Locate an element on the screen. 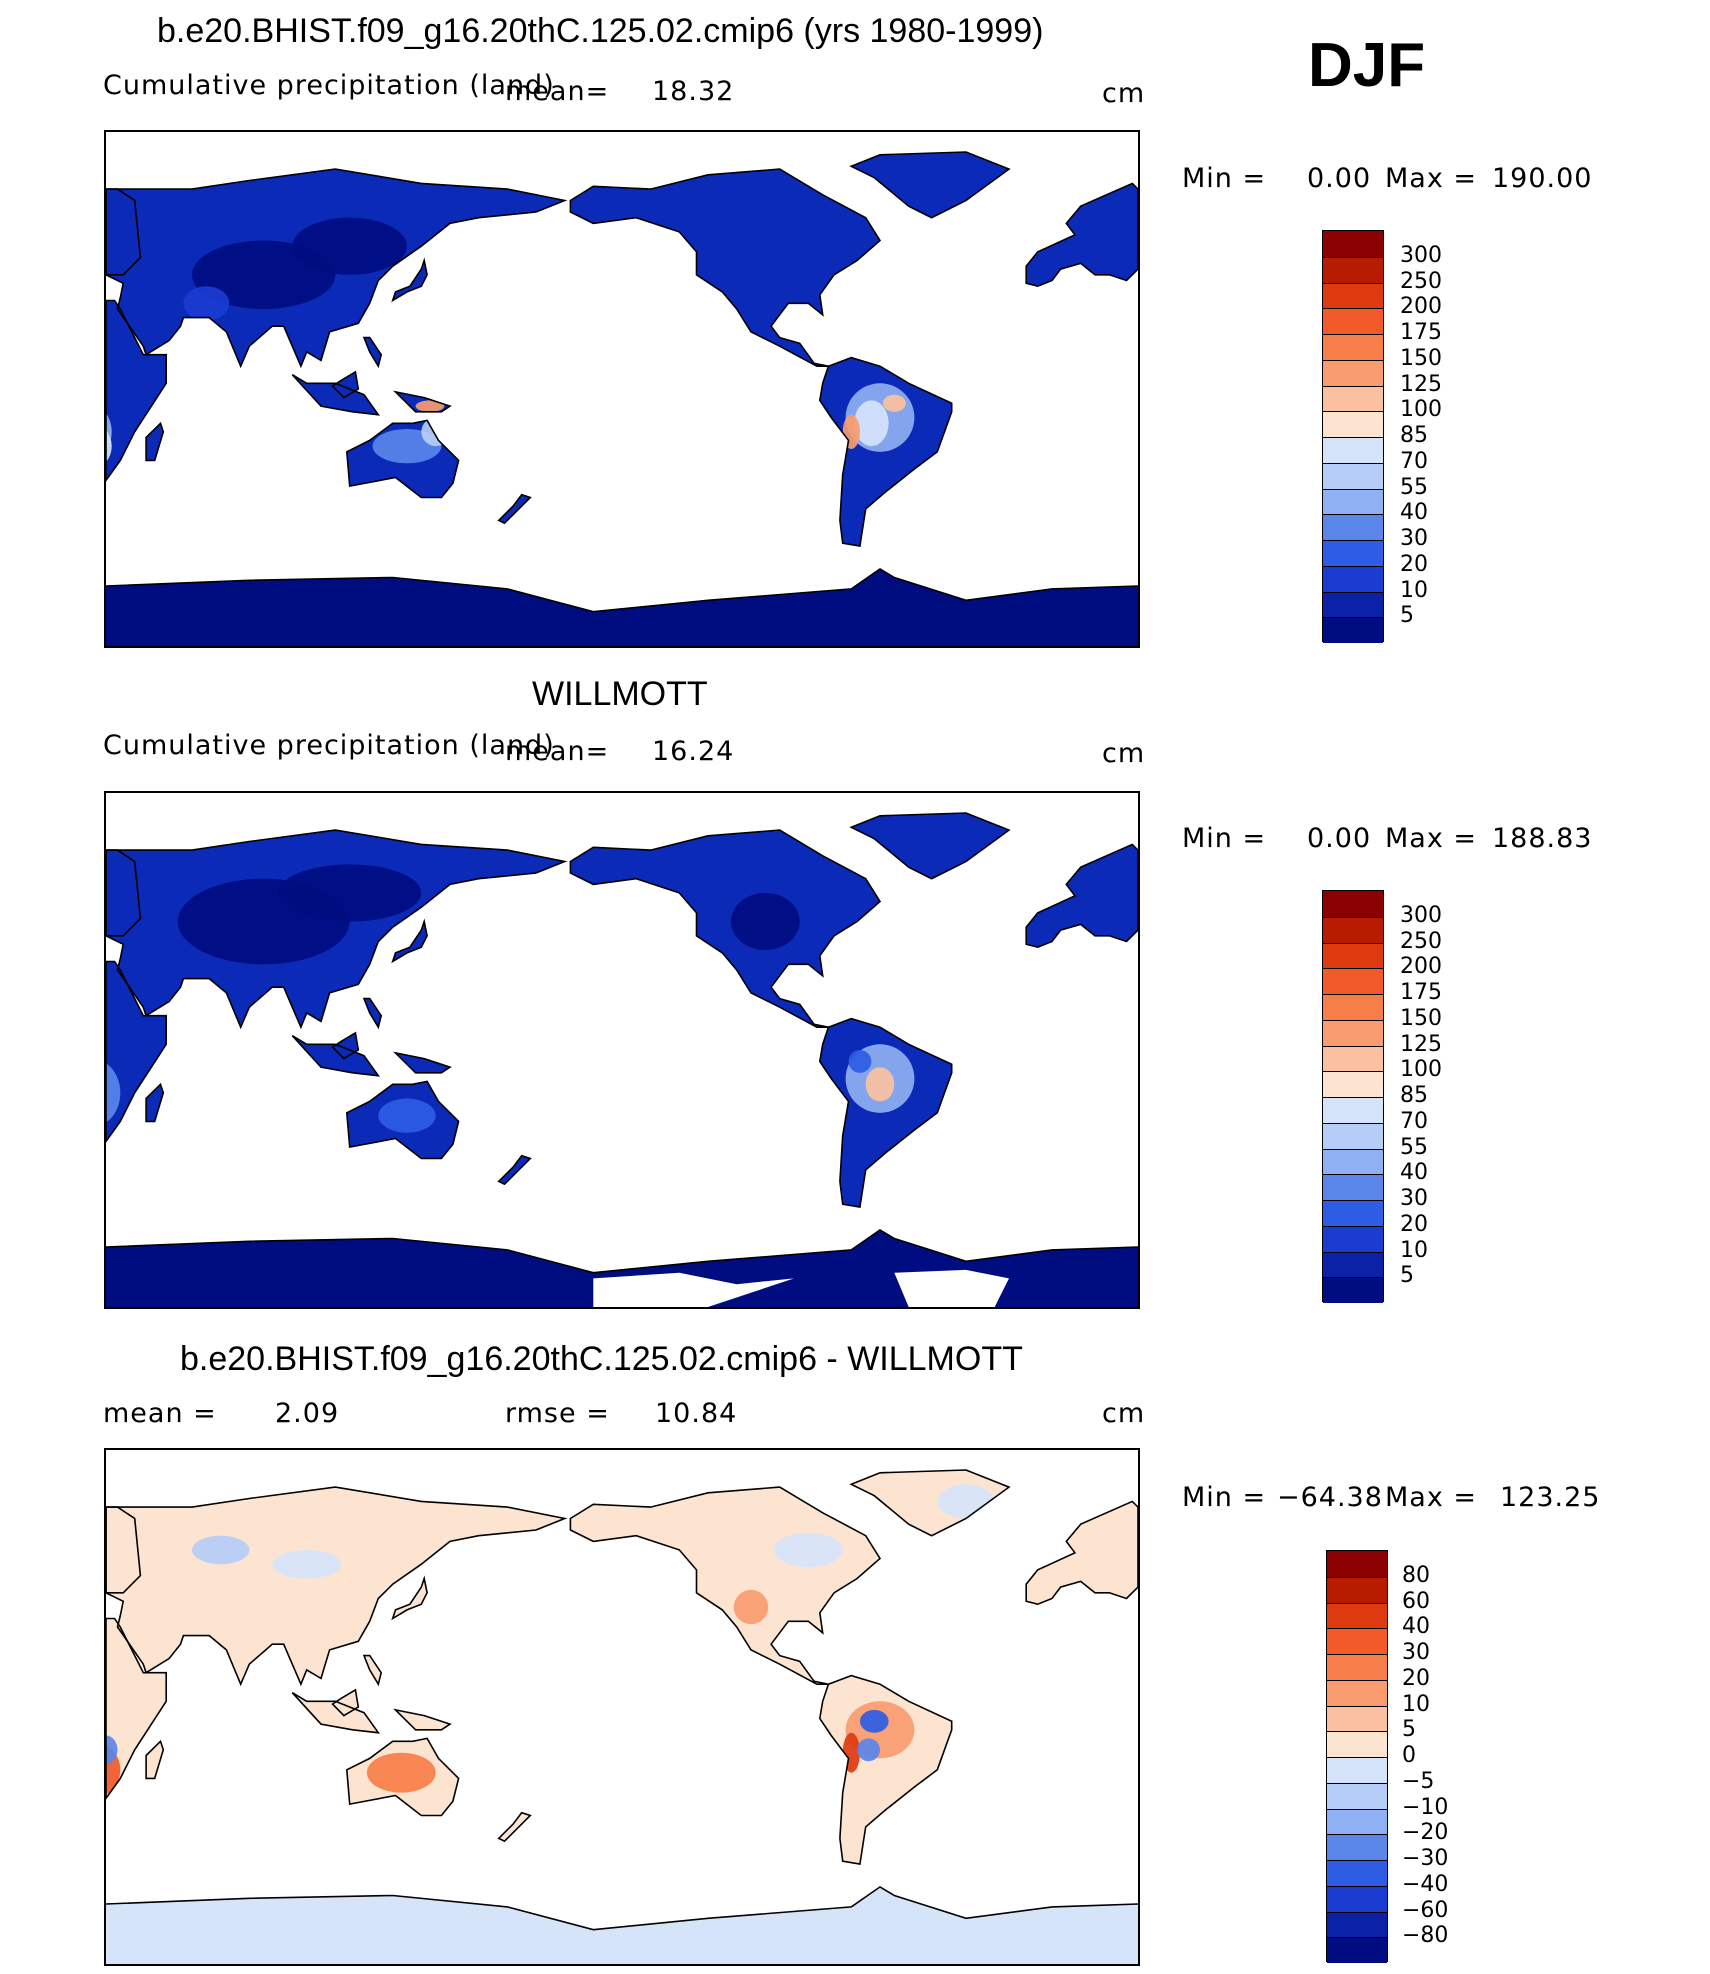 The height and width of the screenshot is (1974, 1710). land-philippines is located at coordinates (373, 1670).